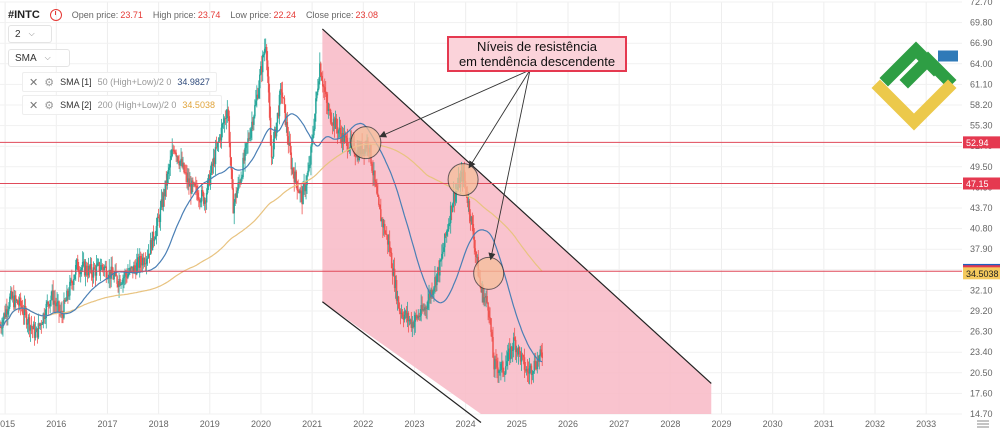 The height and width of the screenshot is (433, 1000). Describe the element at coordinates (670, 424) in the screenshot. I see `x-tick-label: 2028` at that location.